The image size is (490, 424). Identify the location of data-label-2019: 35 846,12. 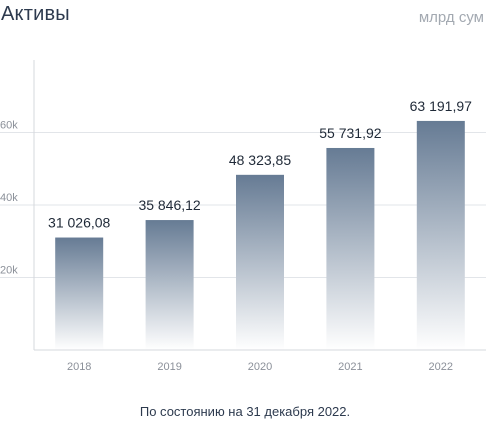
(169, 205).